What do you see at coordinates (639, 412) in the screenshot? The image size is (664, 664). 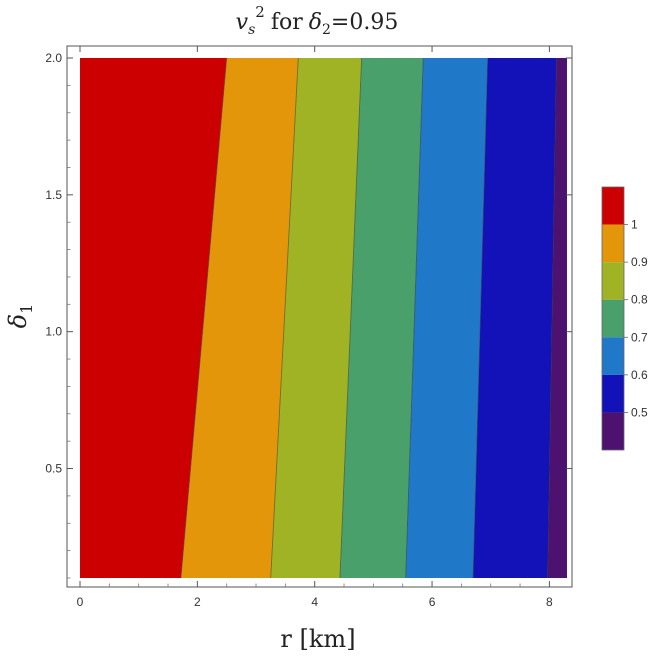 I see `legend-label: 0.5` at bounding box center [639, 412].